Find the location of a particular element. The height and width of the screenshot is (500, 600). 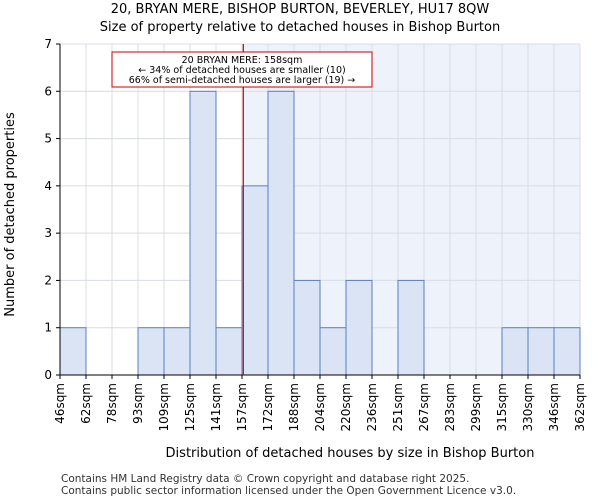

x-tick-label: 46sqm is located at coordinates (60, 403).